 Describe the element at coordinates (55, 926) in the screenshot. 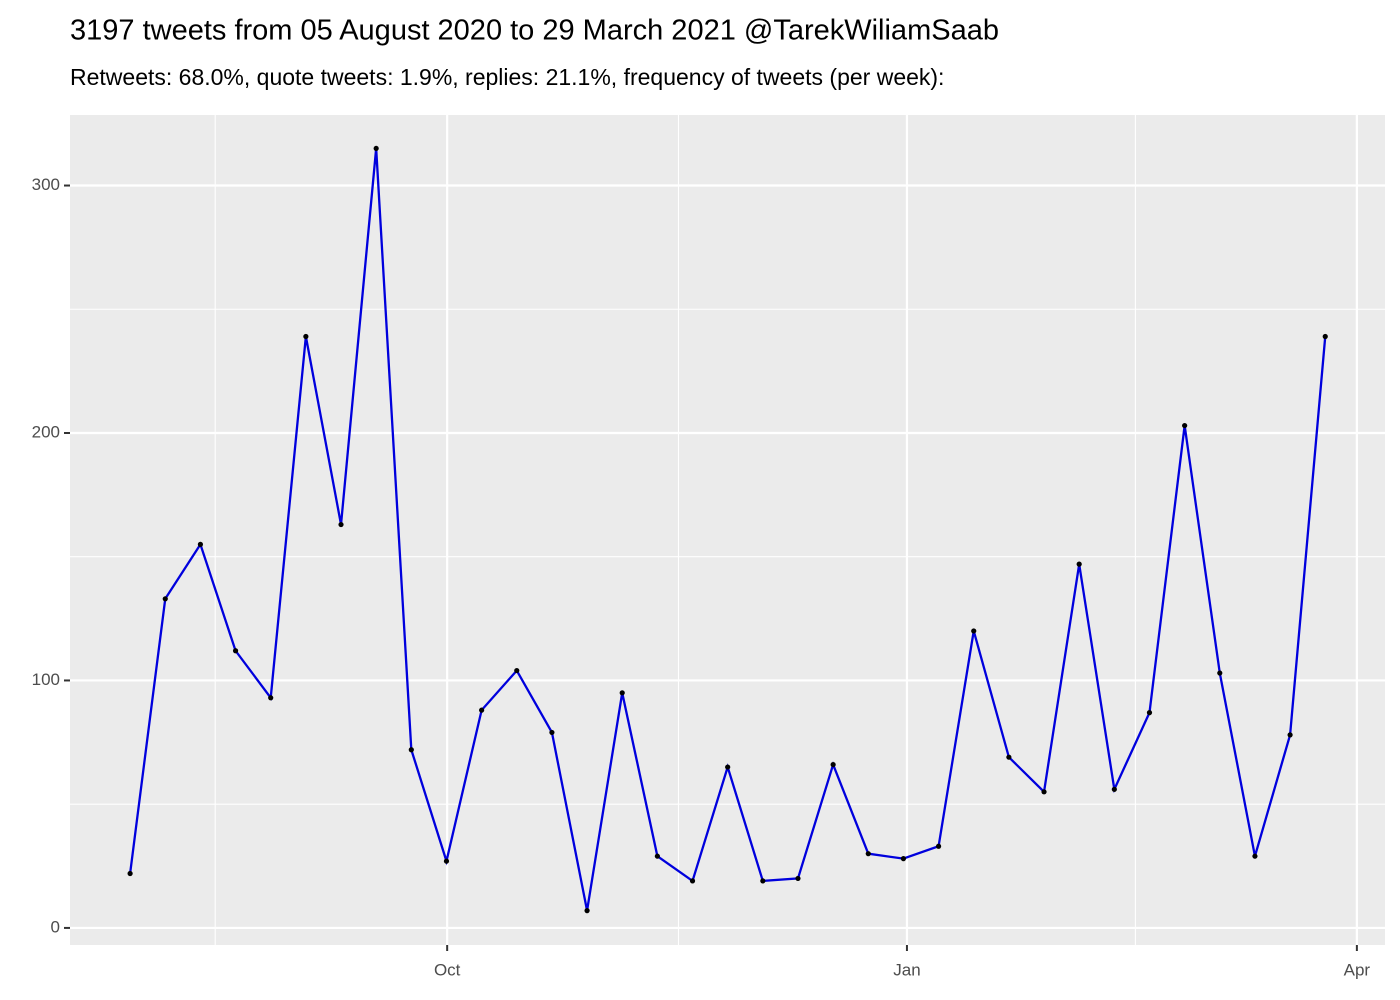

I see `y-tick-label: 0` at that location.